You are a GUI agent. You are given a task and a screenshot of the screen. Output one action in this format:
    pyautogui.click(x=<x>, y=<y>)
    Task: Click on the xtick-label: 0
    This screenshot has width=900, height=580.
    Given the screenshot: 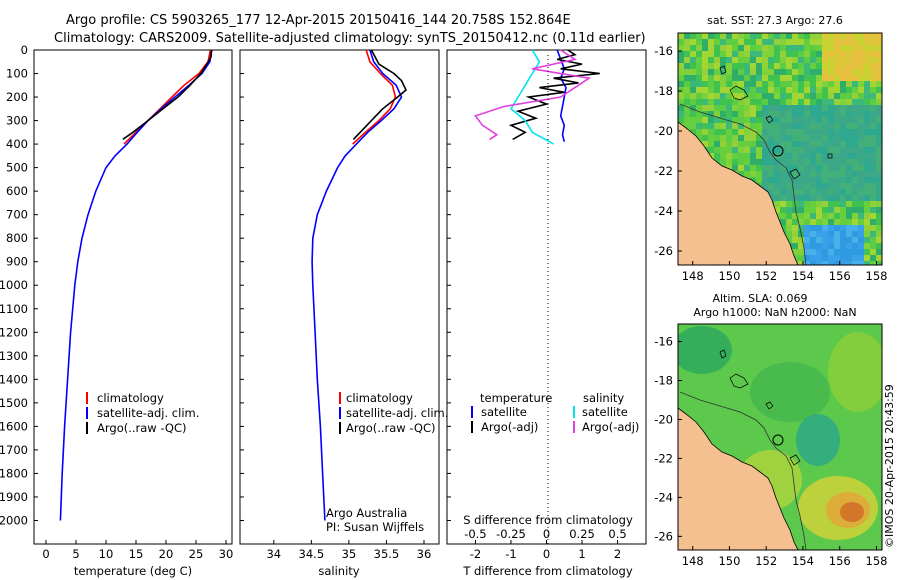 What is the action you would take?
    pyautogui.click(x=546, y=554)
    